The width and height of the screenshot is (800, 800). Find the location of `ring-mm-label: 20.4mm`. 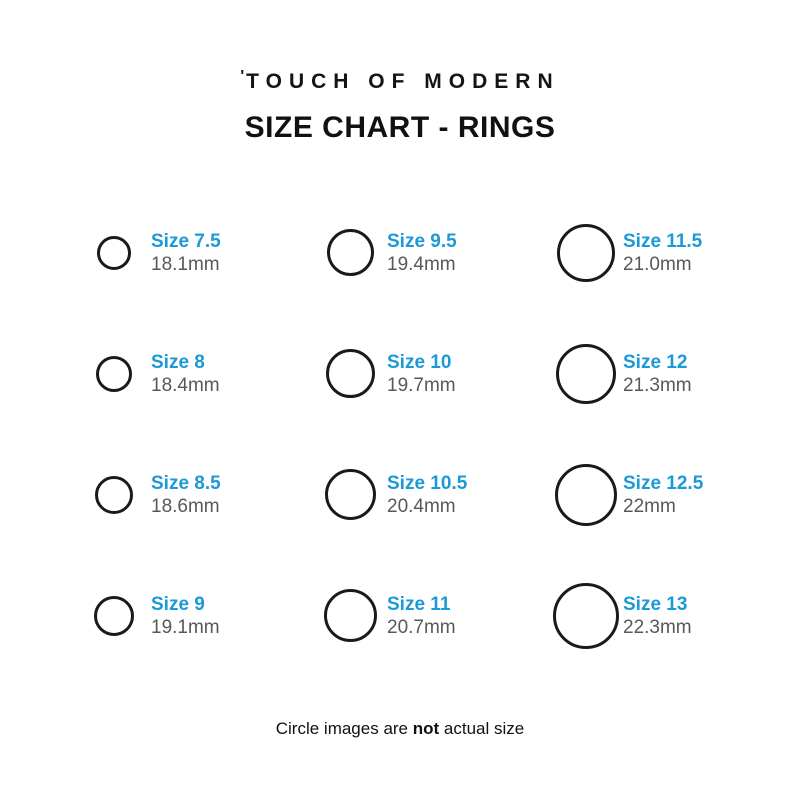

ring-mm-label: 20.4mm is located at coordinates (421, 506).